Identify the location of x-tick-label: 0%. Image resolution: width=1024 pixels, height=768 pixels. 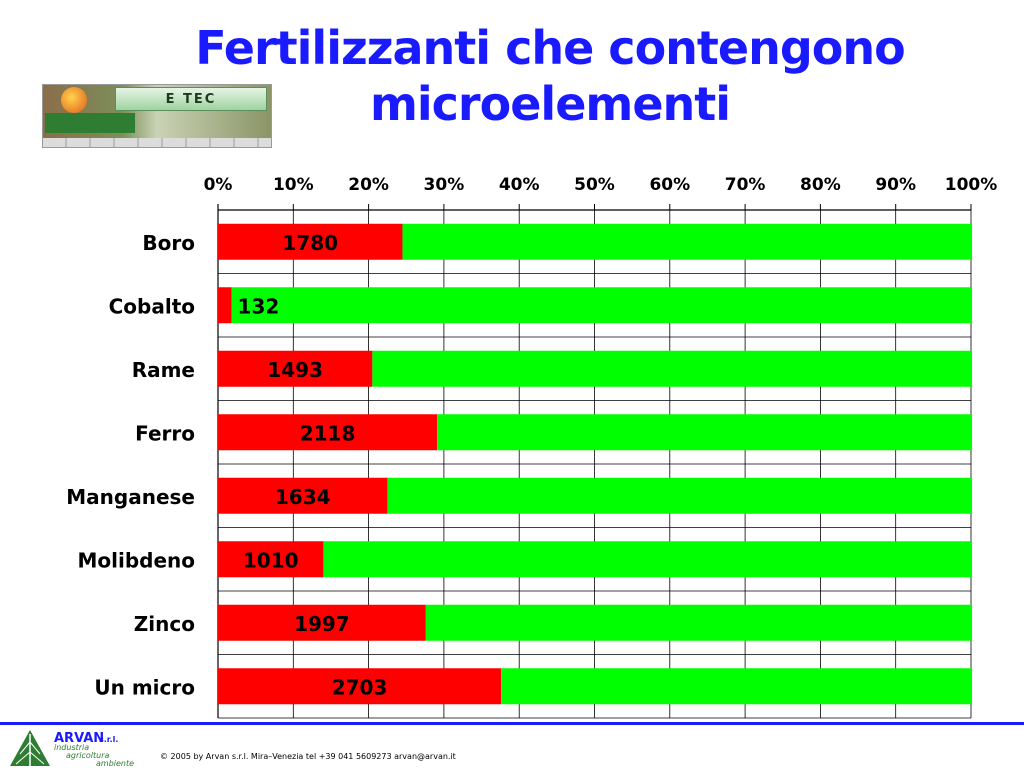
(218, 185).